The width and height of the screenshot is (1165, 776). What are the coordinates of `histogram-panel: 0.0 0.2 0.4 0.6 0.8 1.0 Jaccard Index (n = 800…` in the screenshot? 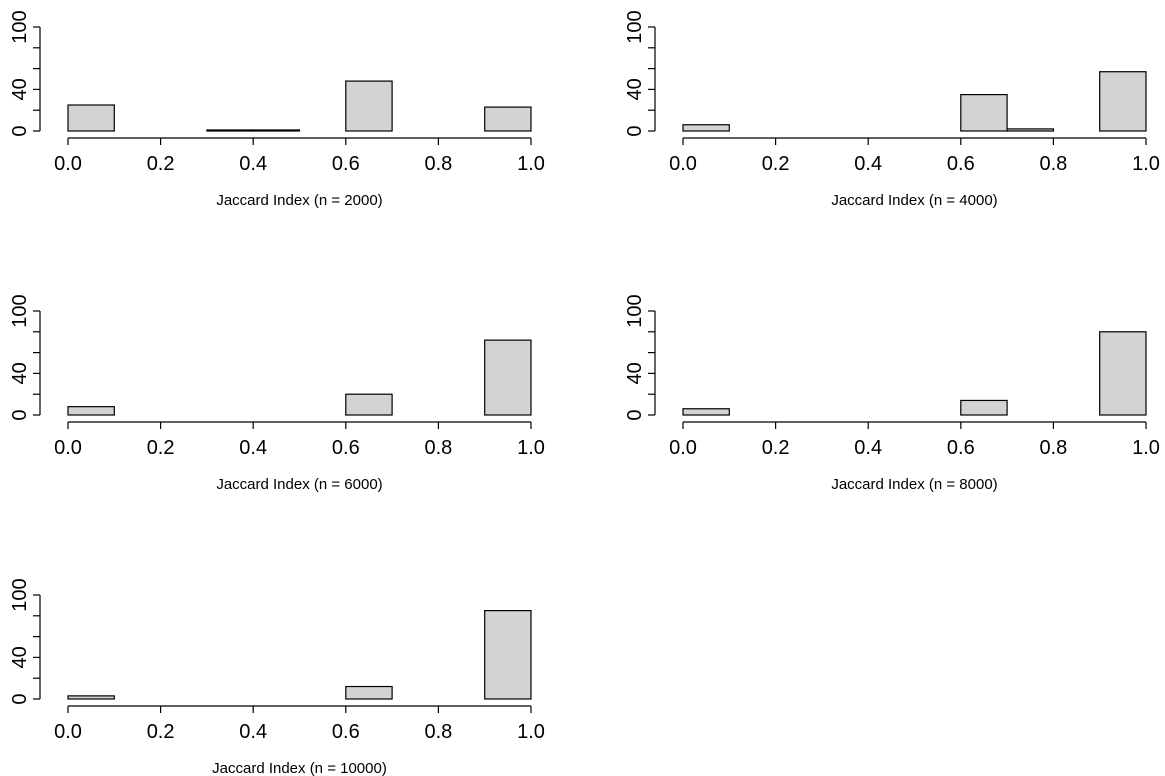 It's located at (892, 393).